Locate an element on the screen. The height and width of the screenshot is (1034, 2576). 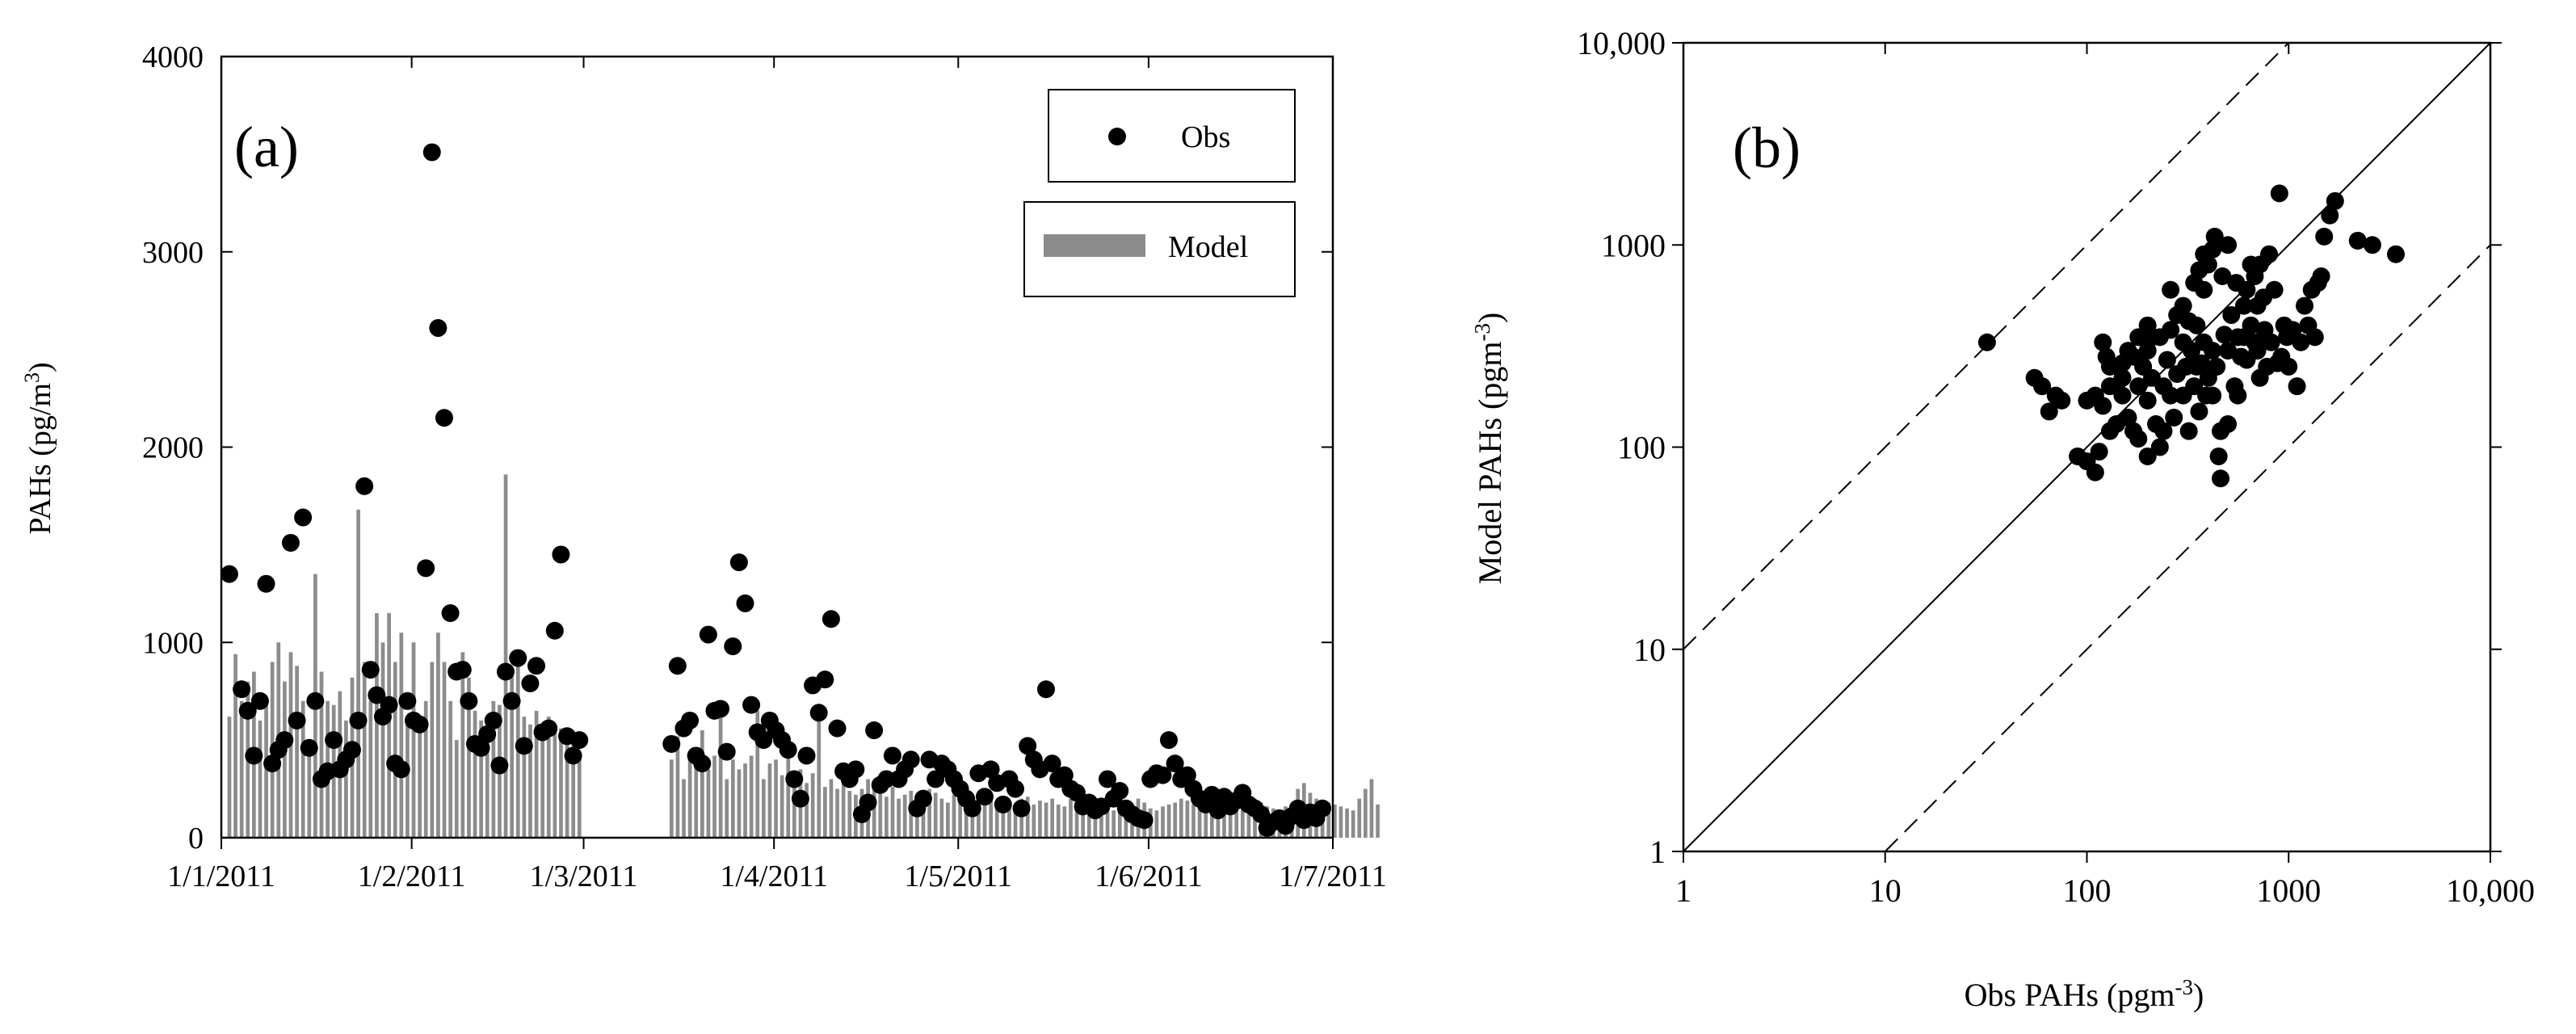
y-tick-label: 10,000 is located at coordinates (1622, 43).